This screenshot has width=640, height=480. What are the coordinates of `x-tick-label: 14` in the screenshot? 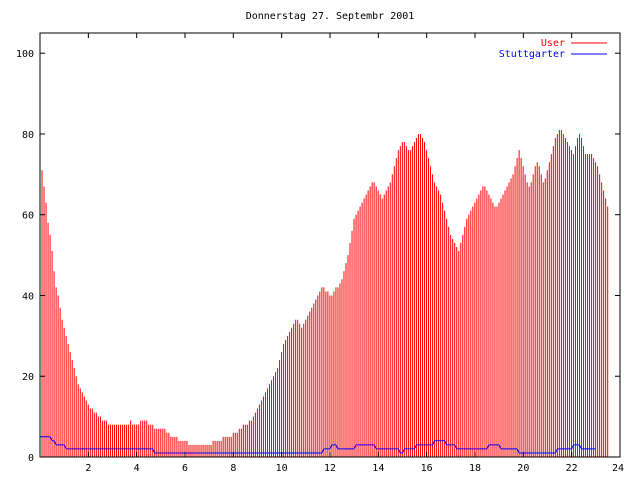 It's located at (378, 468).